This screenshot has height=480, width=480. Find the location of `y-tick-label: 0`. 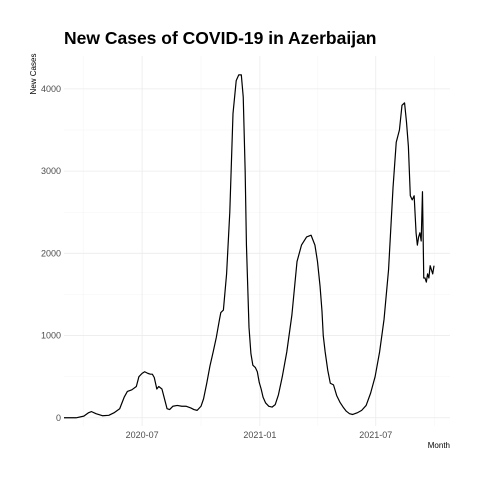

y-tick-label: 0 is located at coordinates (58, 418).